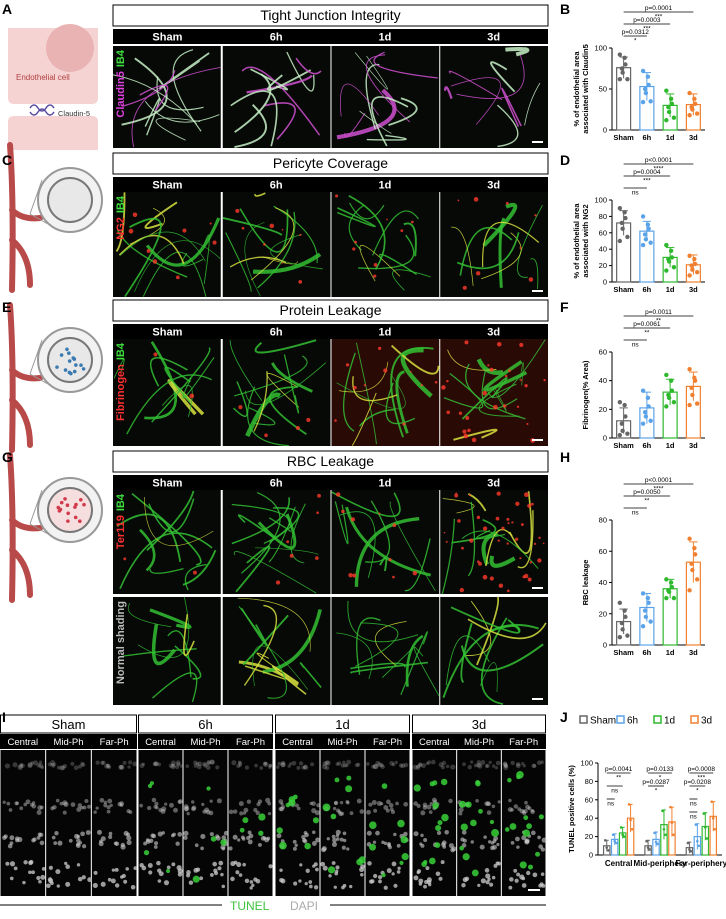 The image size is (726, 919). What do you see at coordinates (331, 310) in the screenshot?
I see `row-title: Protein Leakage` at bounding box center [331, 310].